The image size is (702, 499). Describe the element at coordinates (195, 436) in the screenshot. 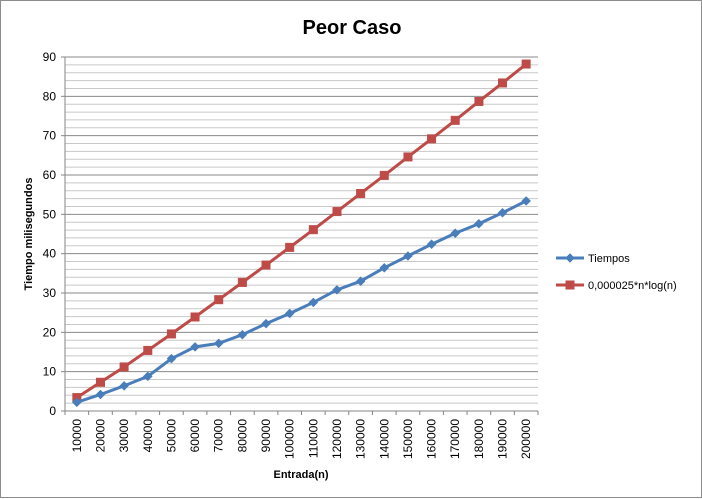

I see `x-tick-label: 60000` at that location.